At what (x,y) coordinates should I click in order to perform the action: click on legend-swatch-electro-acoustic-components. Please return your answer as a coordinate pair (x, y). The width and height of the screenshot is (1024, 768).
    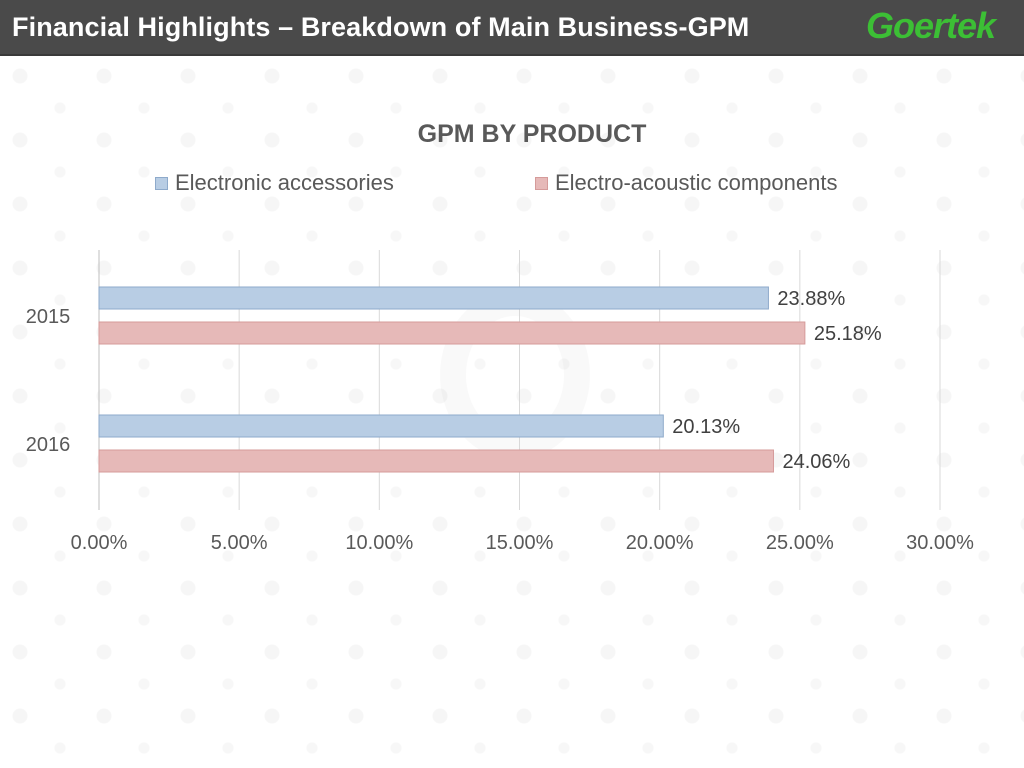
    Looking at the image, I should click on (541, 183).